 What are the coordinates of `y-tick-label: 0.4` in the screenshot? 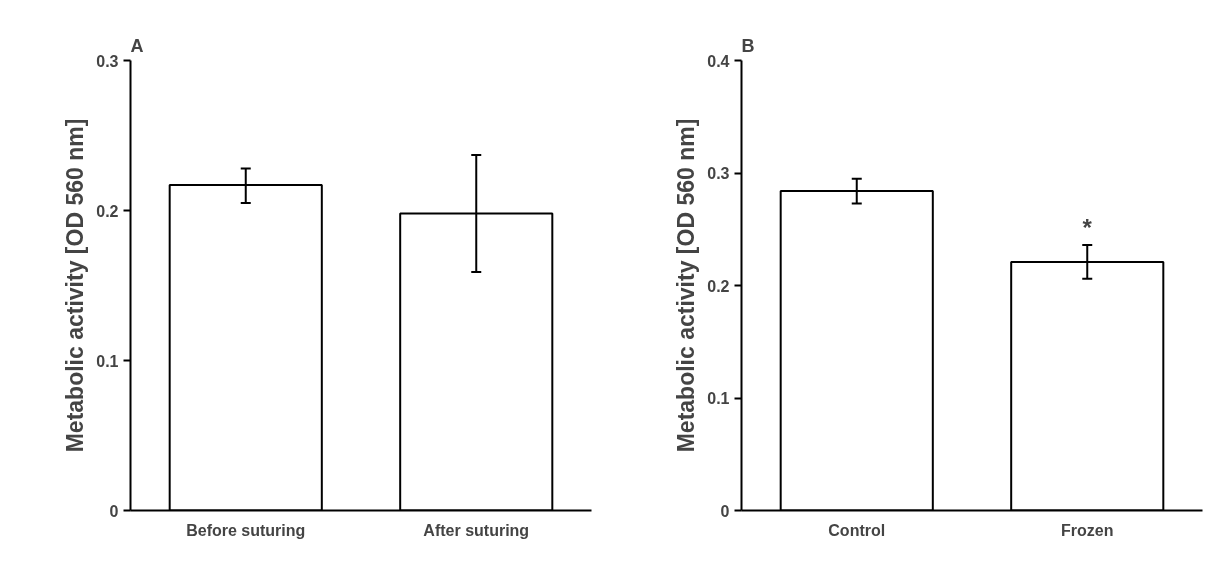 It's located at (718, 61).